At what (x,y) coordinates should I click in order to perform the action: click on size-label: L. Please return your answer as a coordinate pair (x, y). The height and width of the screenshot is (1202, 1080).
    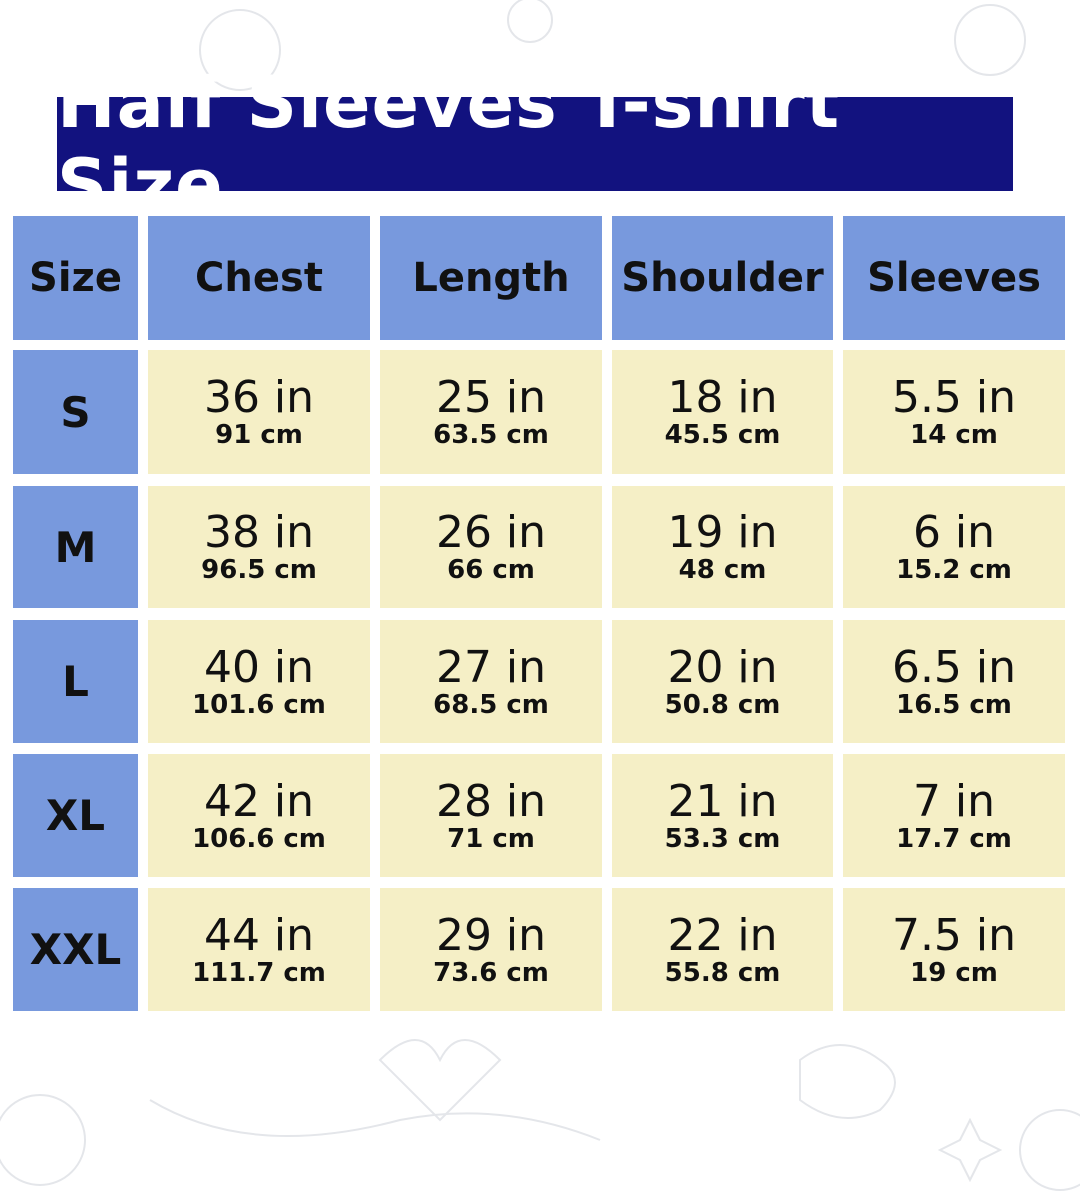
    Looking at the image, I should click on (75, 681).